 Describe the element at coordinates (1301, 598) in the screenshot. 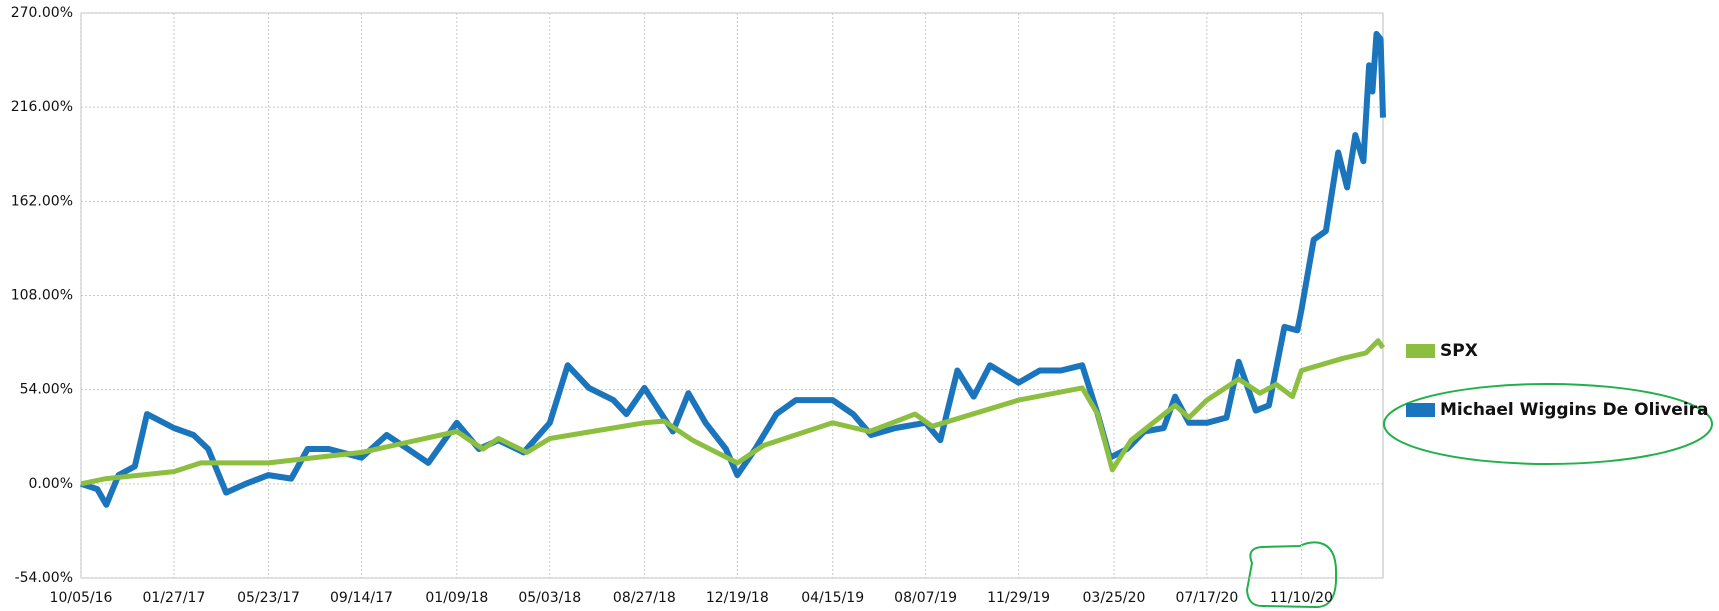

I see `x-tick-label: 11/10/20` at that location.